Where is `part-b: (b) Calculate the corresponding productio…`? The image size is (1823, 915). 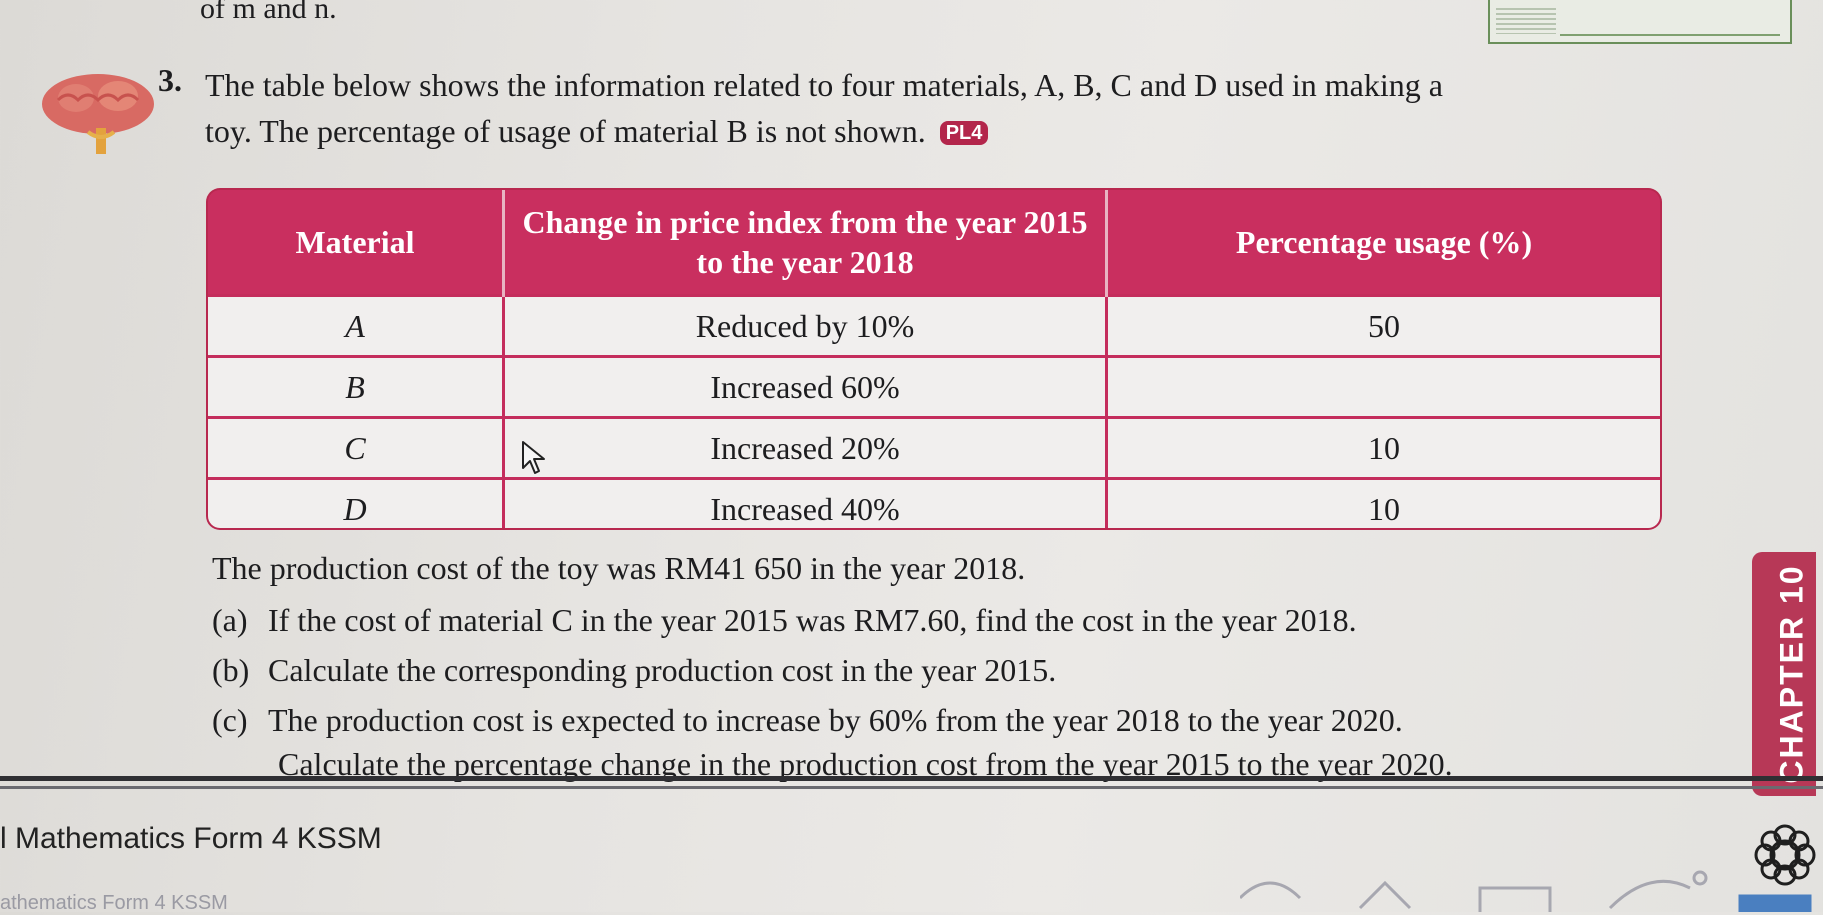 part-b: (b) Calculate the corresponding productio… is located at coordinates (634, 670).